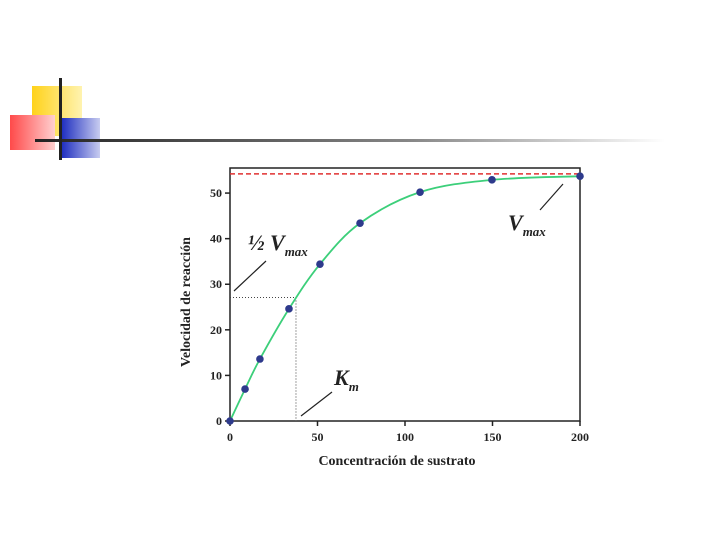 The image size is (720, 545). What do you see at coordinates (216, 193) in the screenshot?
I see `y-tick-label: 50` at bounding box center [216, 193].